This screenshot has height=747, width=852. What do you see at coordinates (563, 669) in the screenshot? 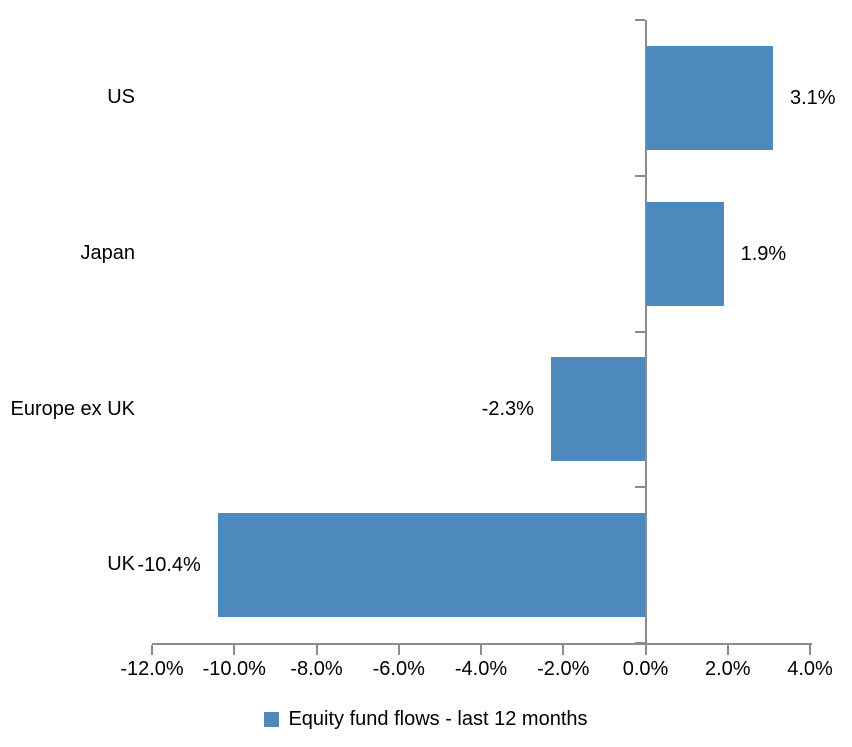
I see `x-tick-label: -2.0%` at bounding box center [563, 669].